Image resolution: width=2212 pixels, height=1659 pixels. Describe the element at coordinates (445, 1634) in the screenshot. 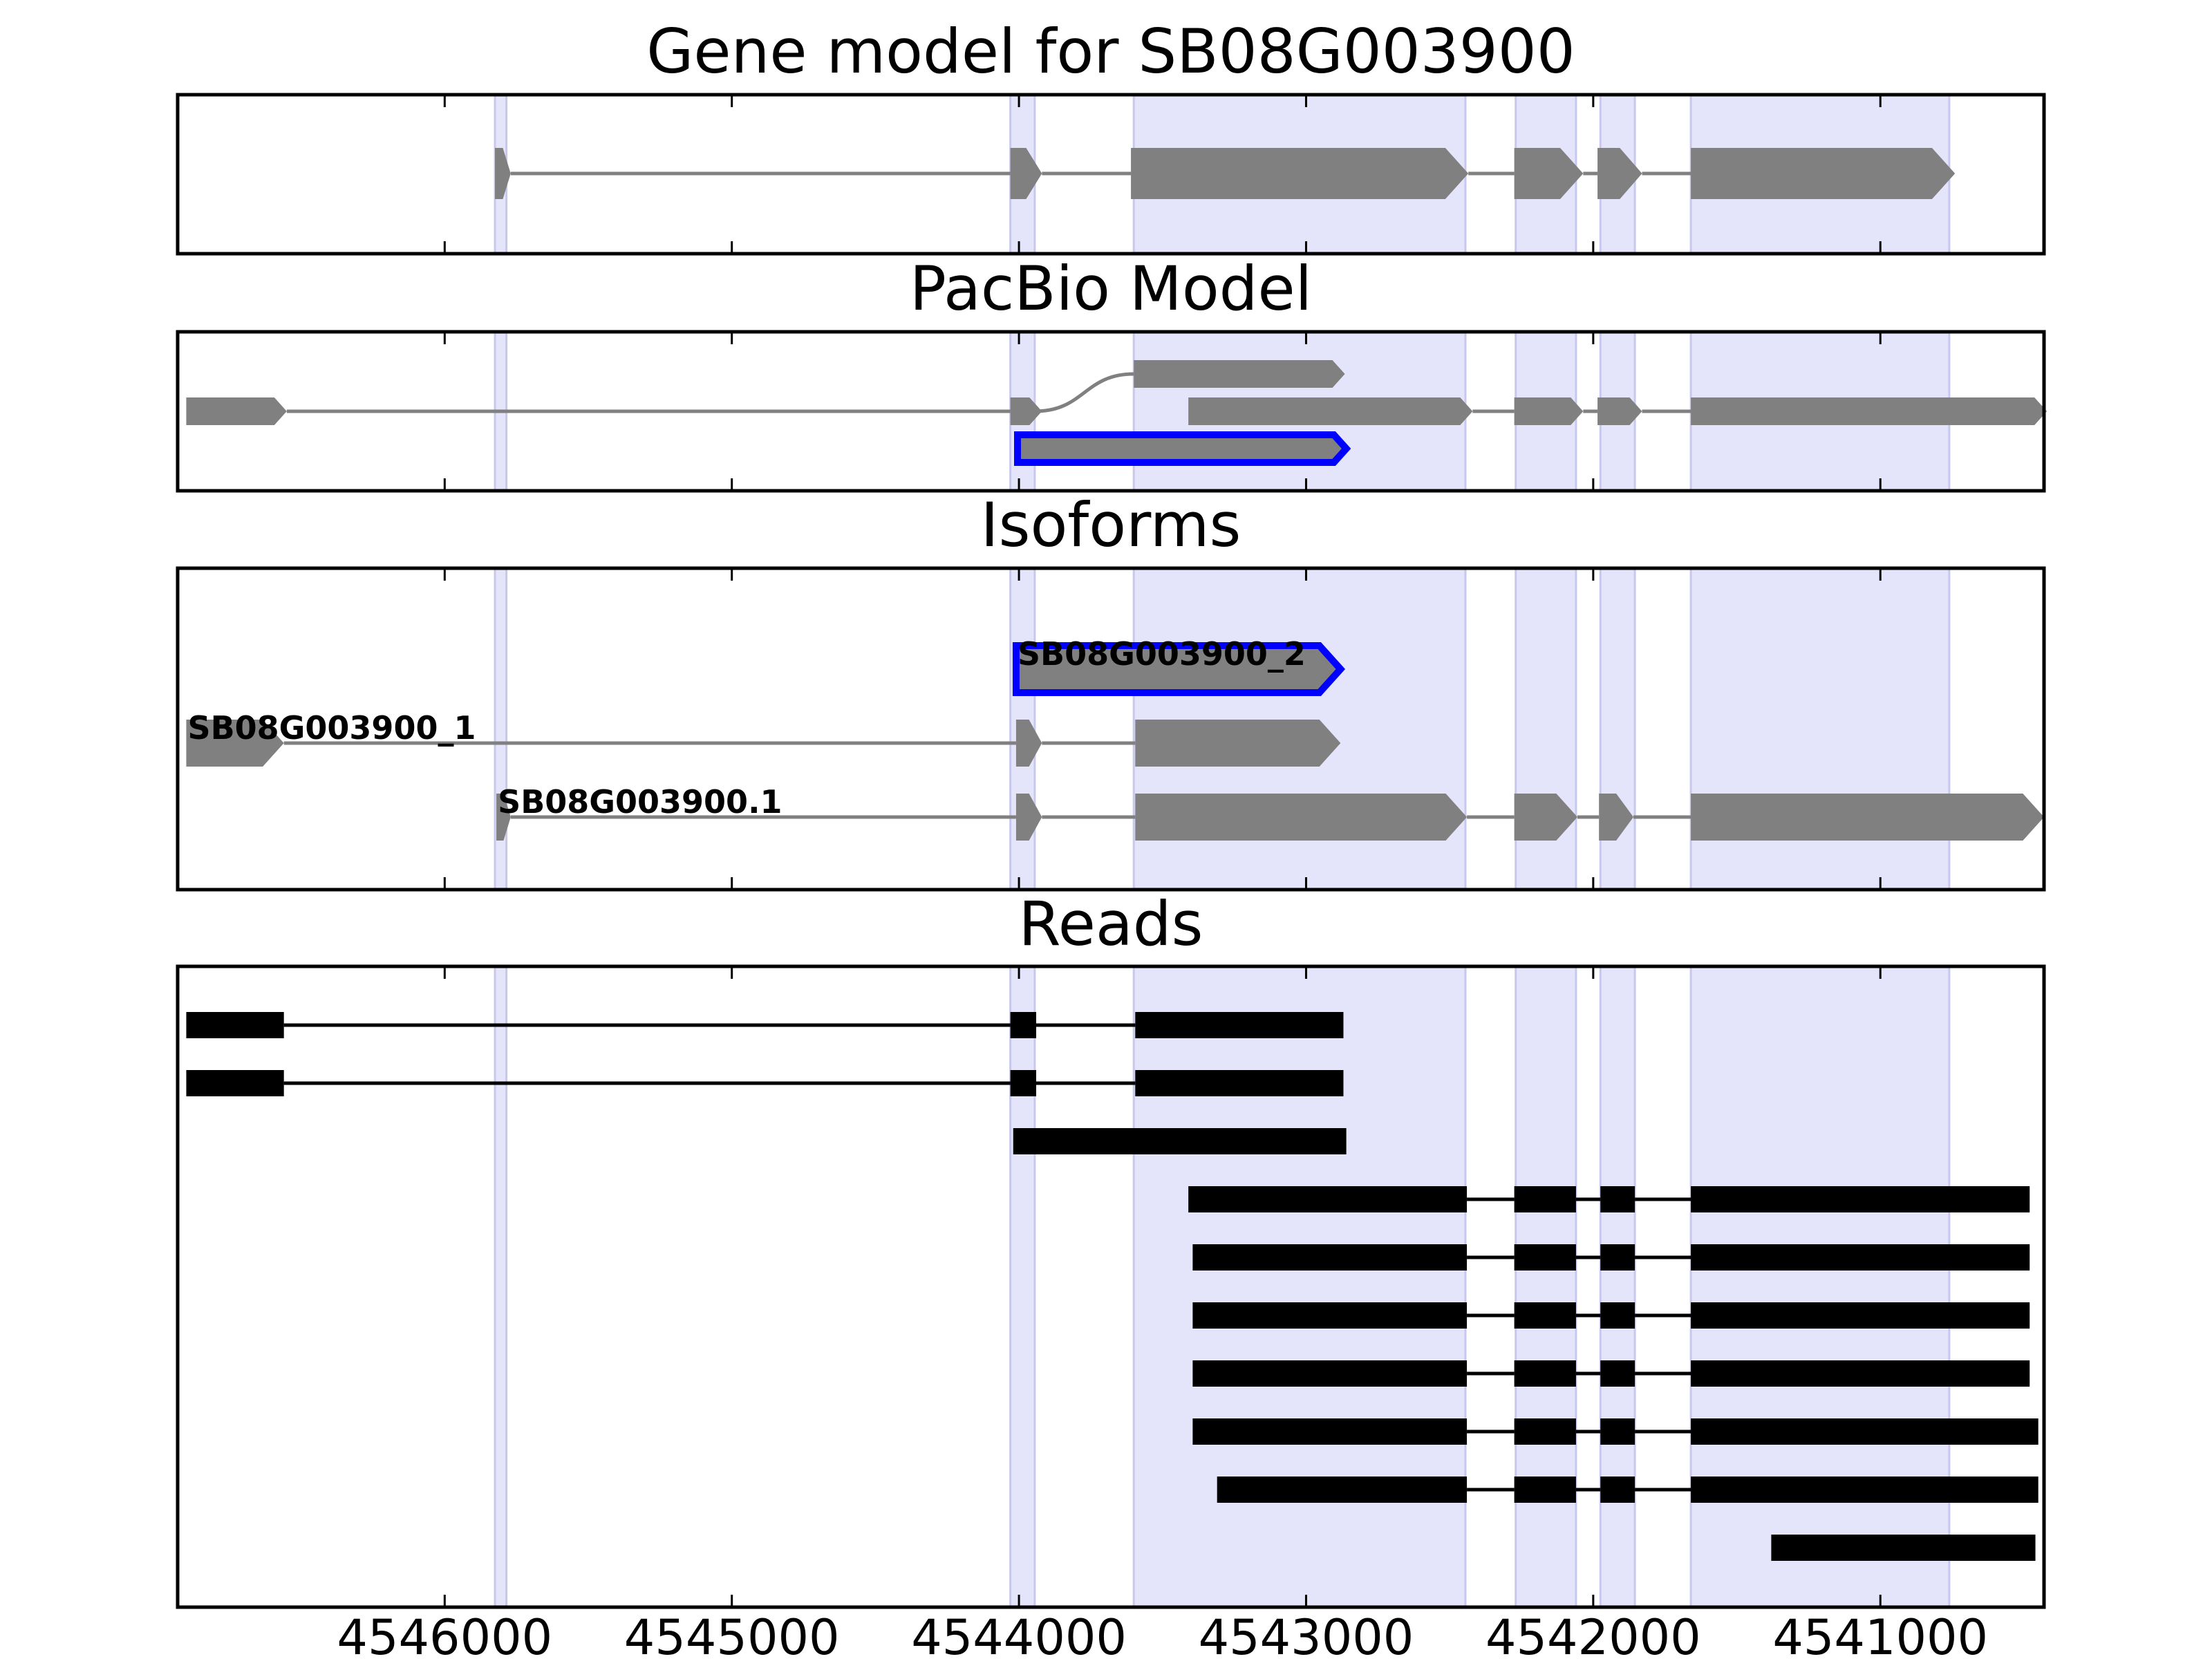

I see `x-tick-label: 4546000` at that location.